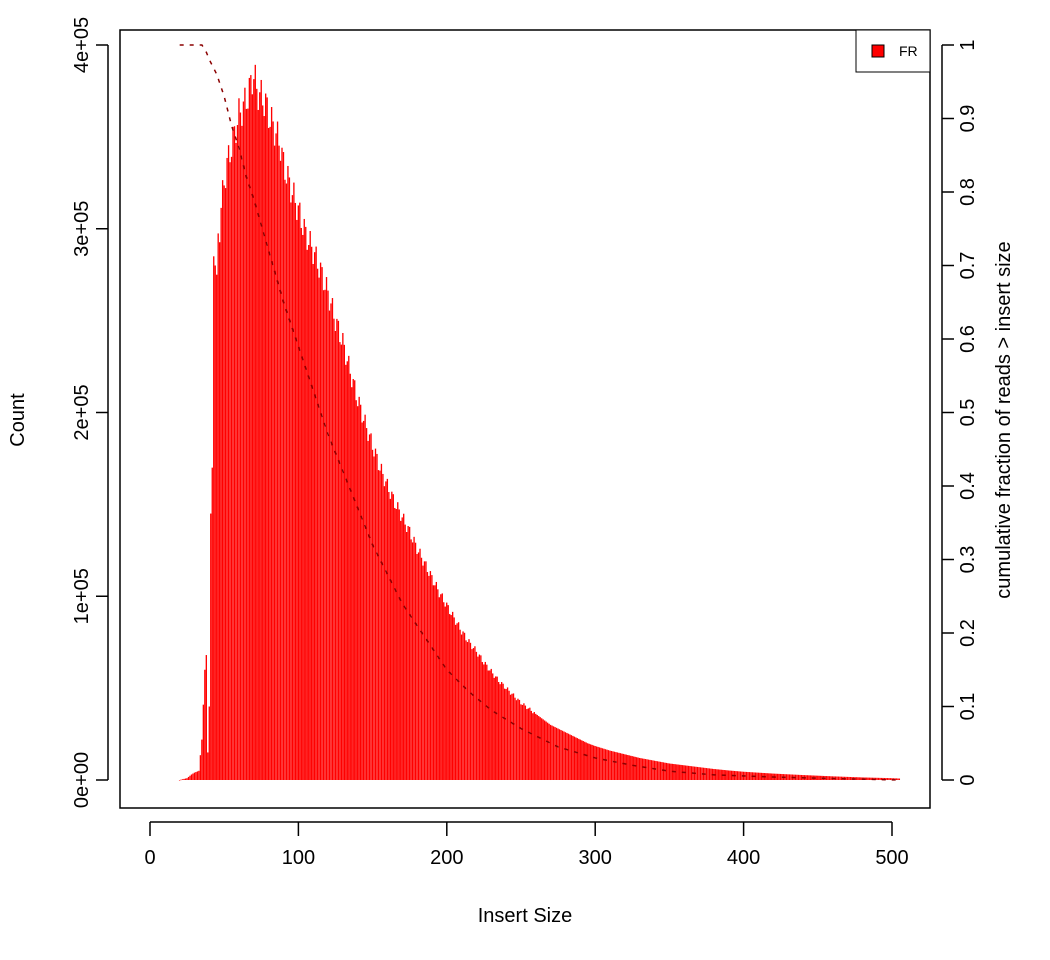 The width and height of the screenshot is (1050, 960). Describe the element at coordinates (968, 413) in the screenshot. I see `y2-tick-label: 0.5` at that location.